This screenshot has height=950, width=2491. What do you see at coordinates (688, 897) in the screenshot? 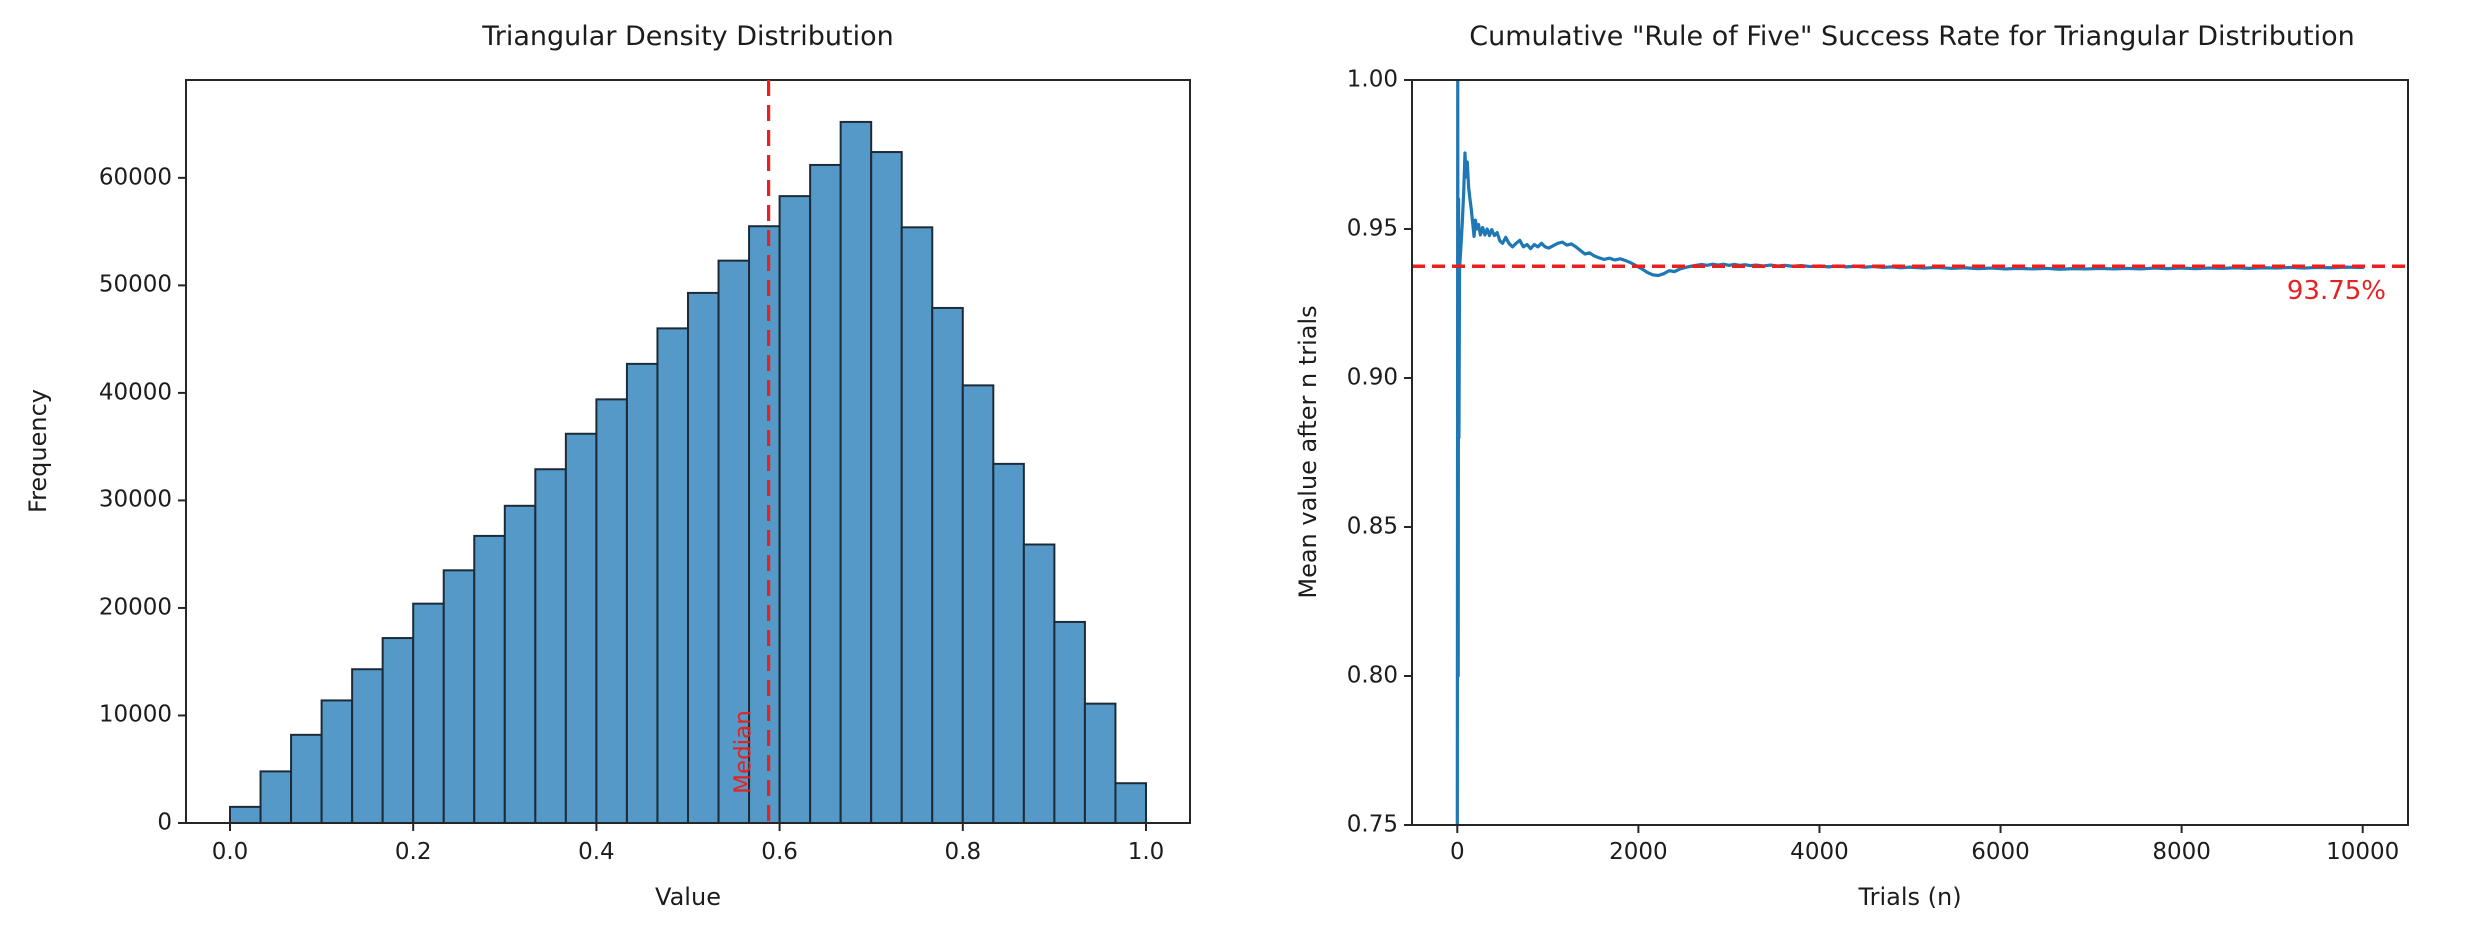
I see `left-plot-xlabel: Value` at bounding box center [688, 897].